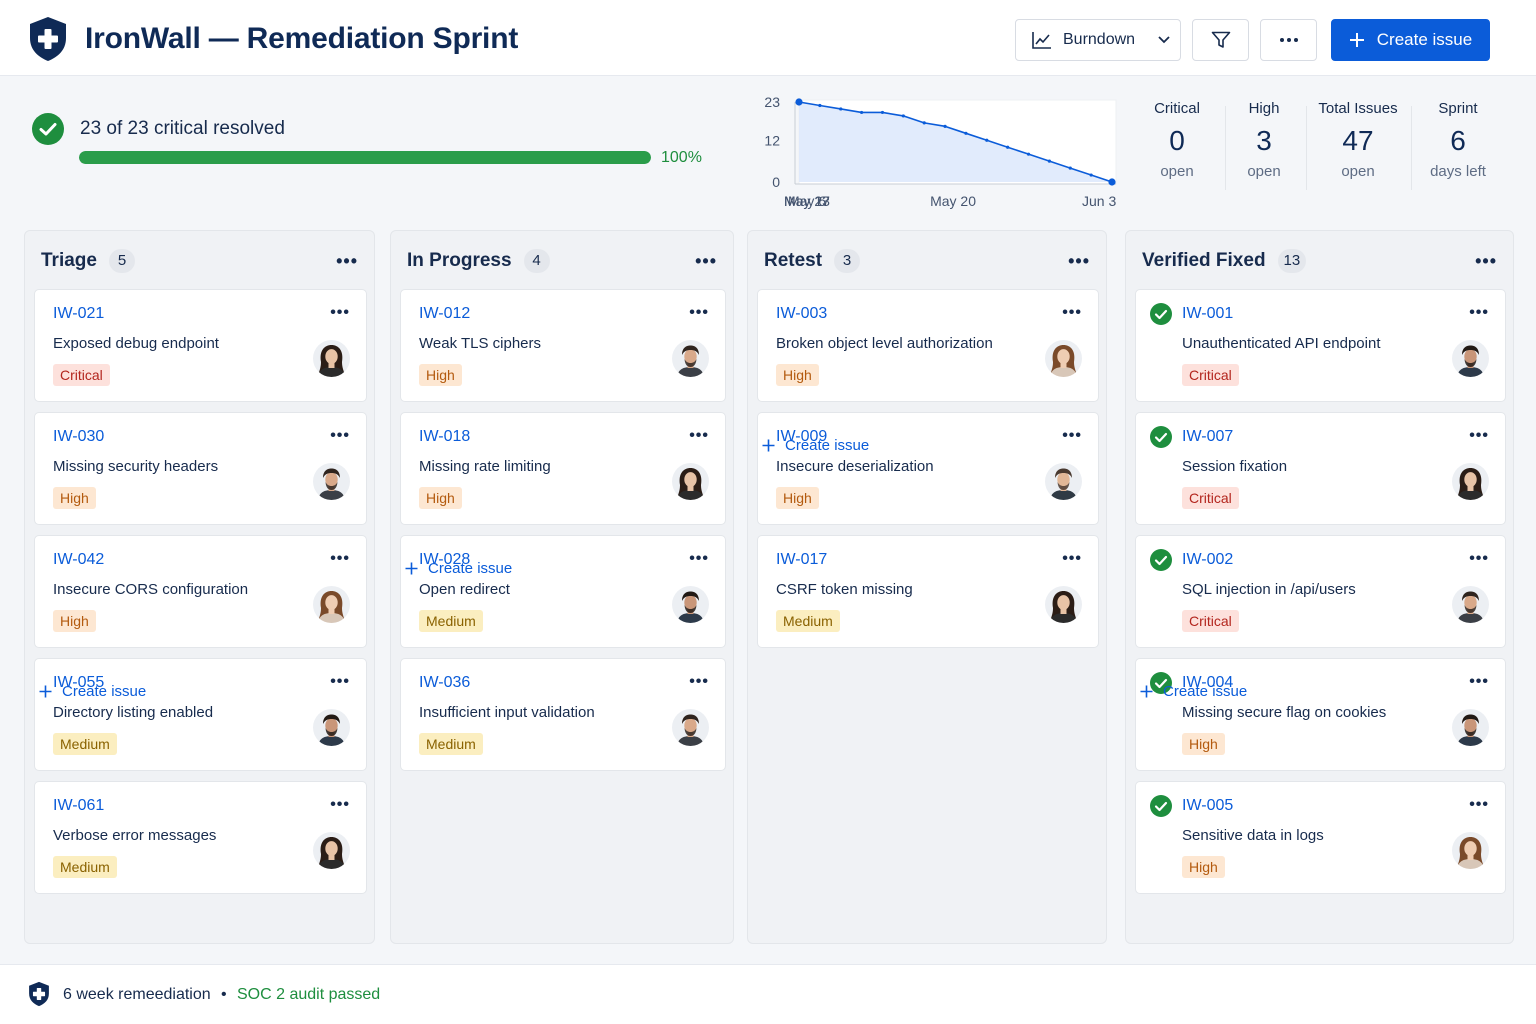  What do you see at coordinates (445, 682) in the screenshot?
I see `issue-key-link: IW-036` at bounding box center [445, 682].